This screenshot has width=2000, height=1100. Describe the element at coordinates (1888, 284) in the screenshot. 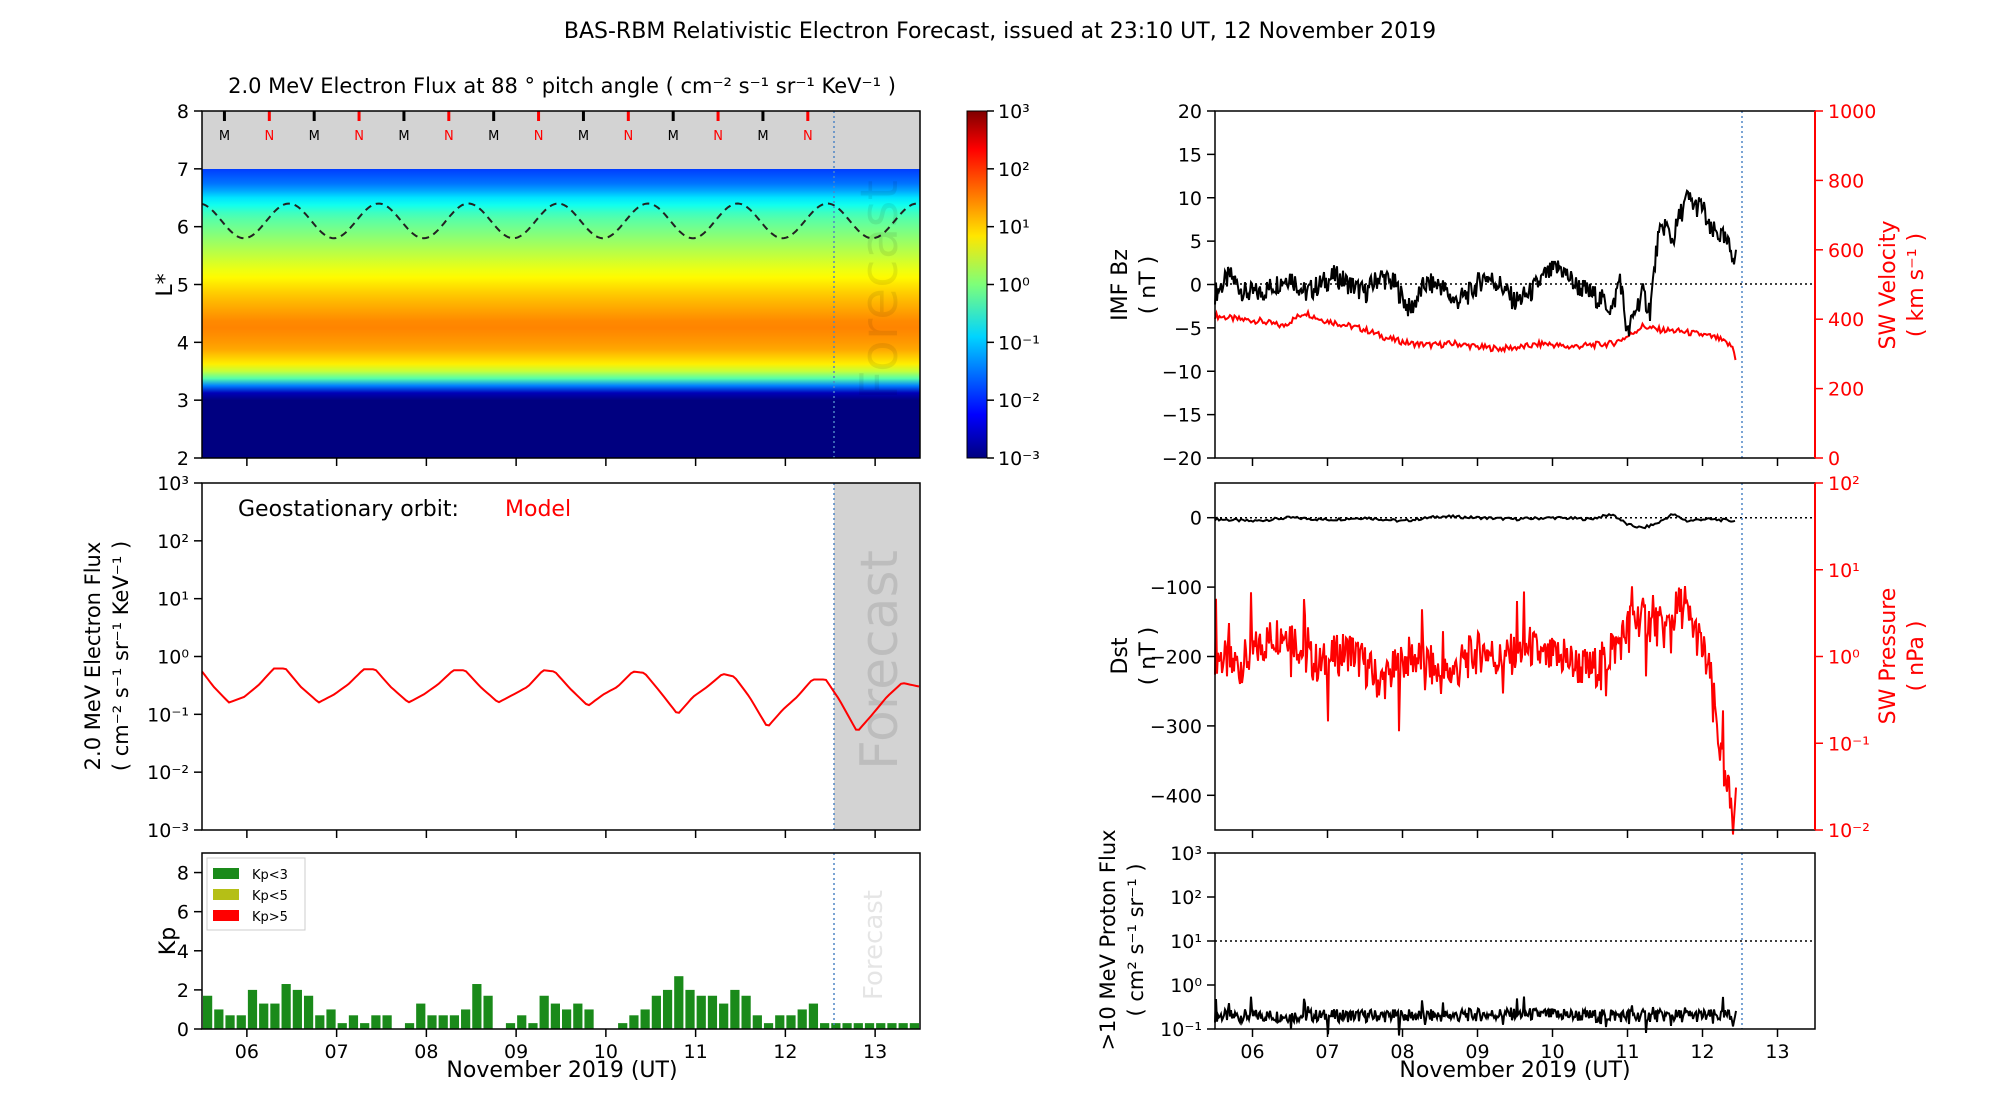

I see `vel-ylabel-1: SW Velocity` at that location.